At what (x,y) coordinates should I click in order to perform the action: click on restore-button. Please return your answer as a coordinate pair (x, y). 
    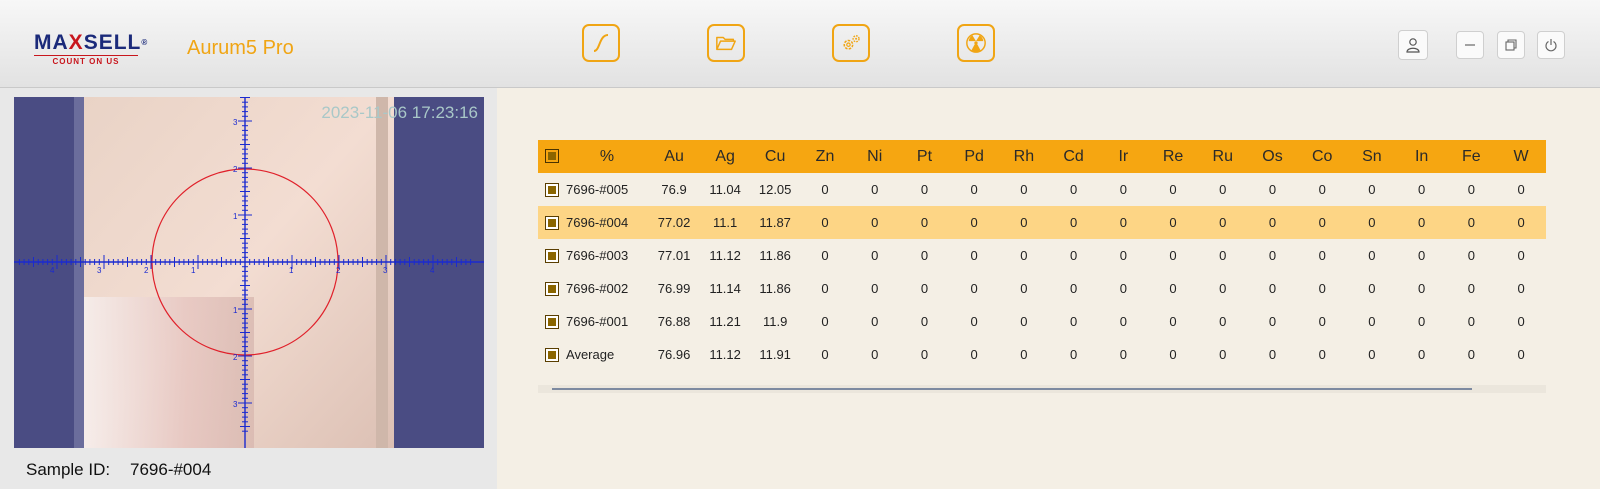
    Looking at the image, I should click on (1511, 45).